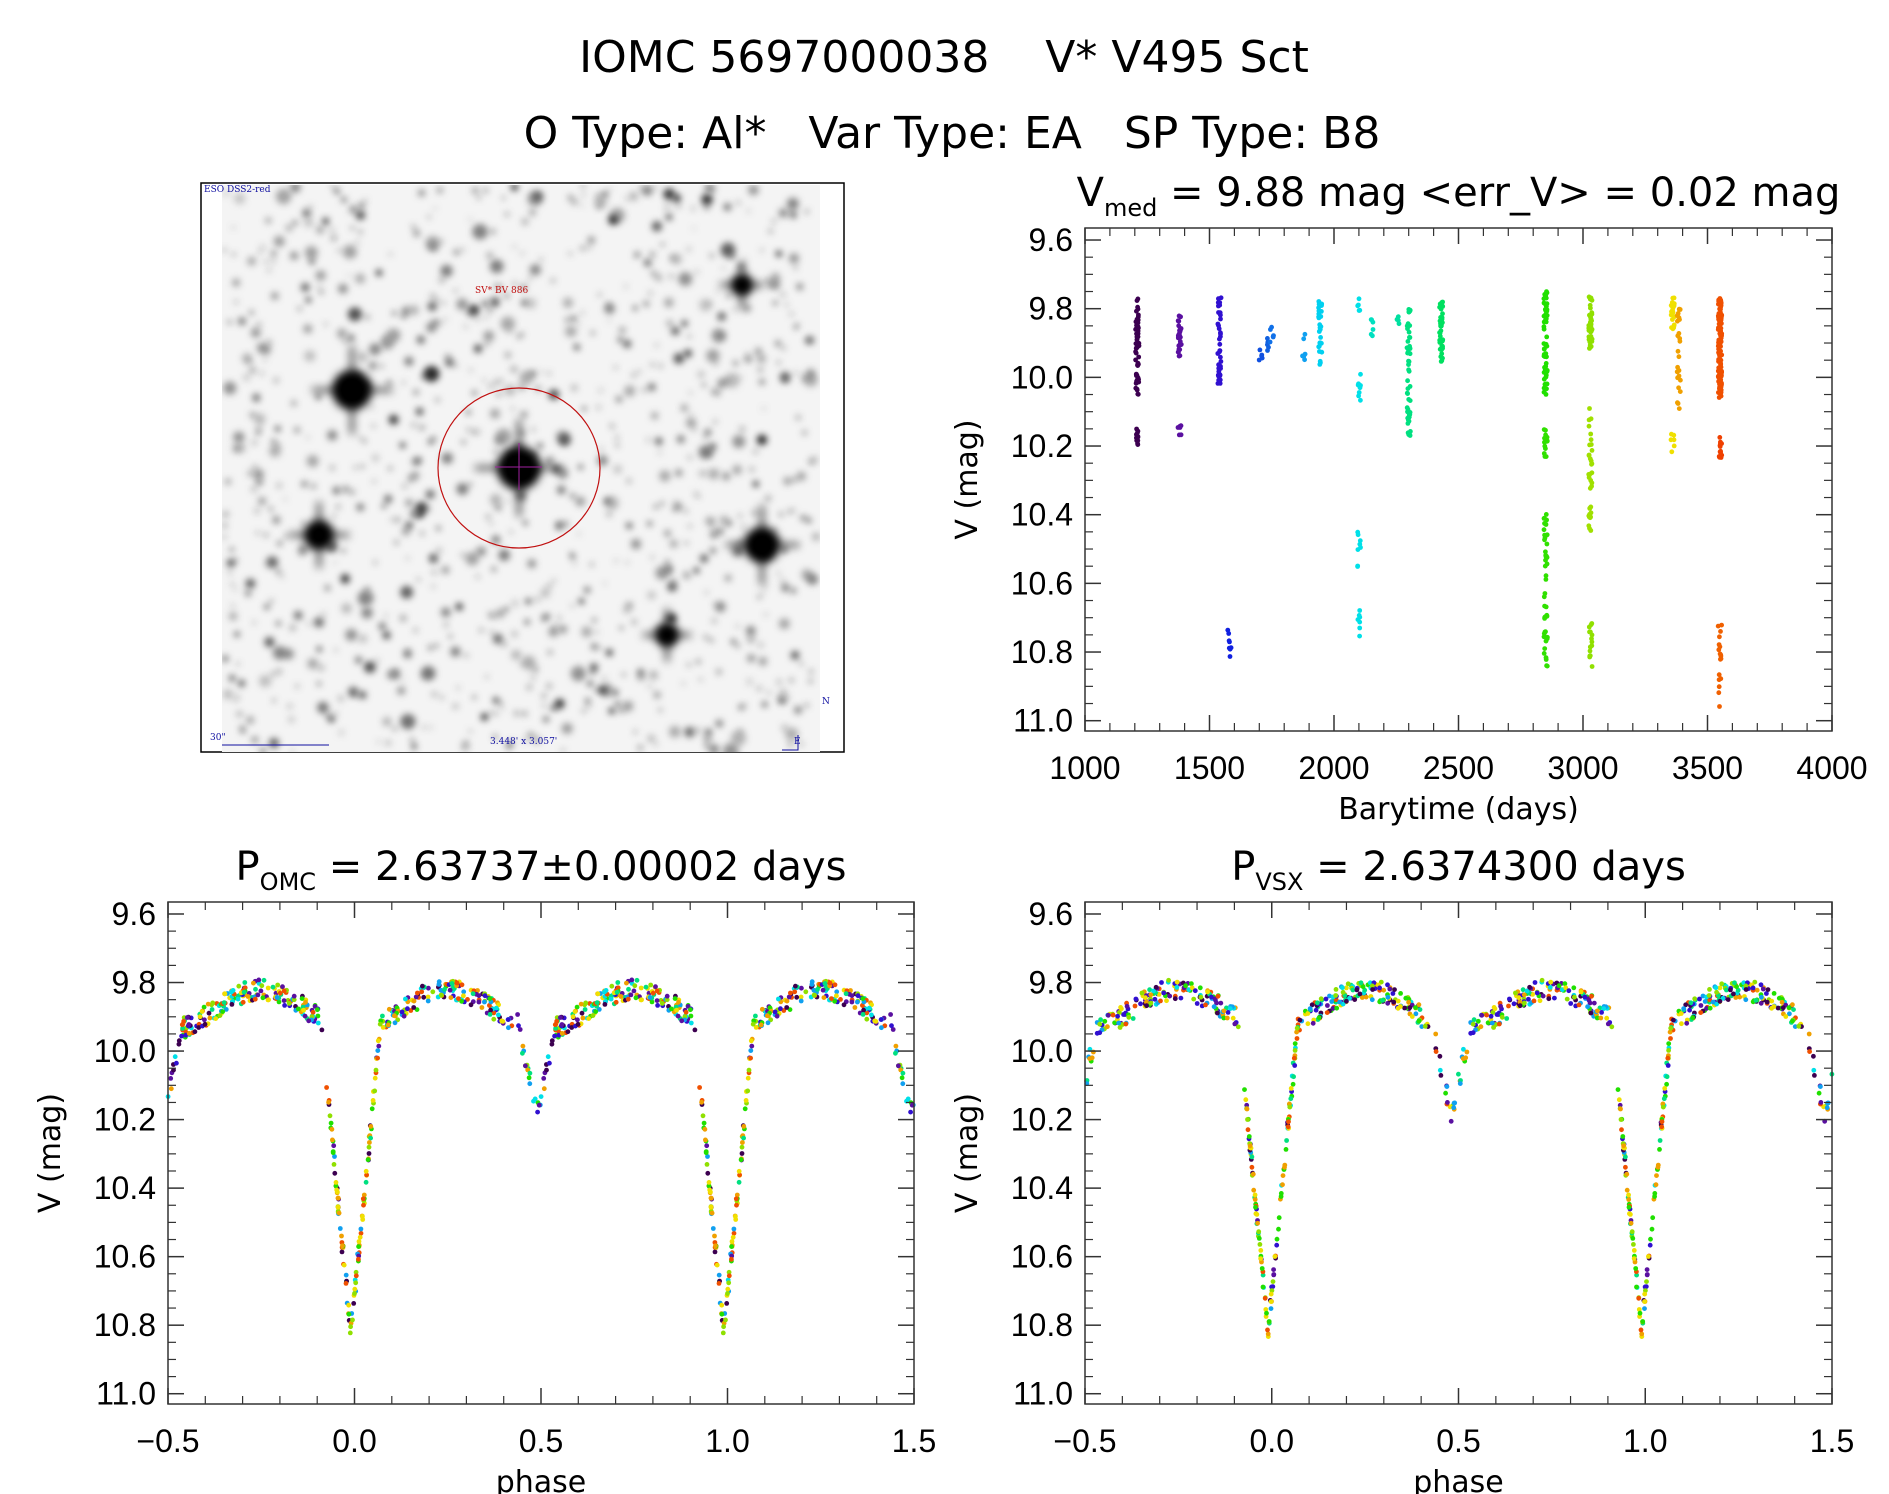  I want to click on y-axis-label: V (mag), so click(50, 1153).